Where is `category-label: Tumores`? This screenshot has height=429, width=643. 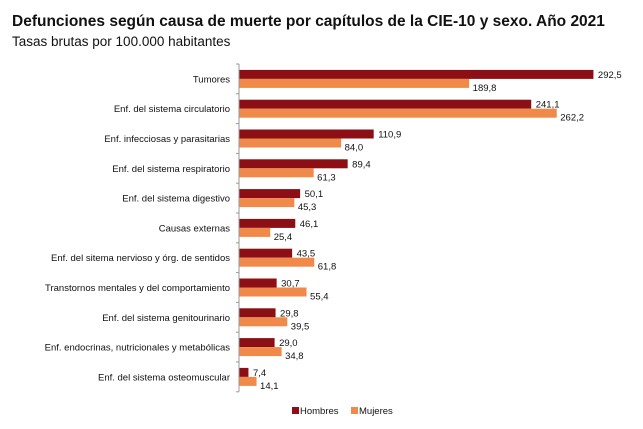 category-label: Tumores is located at coordinates (211, 79).